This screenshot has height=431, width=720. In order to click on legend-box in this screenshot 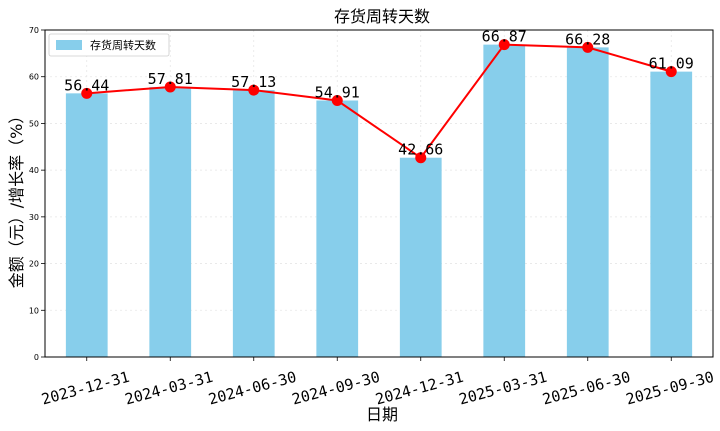, I will do `click(109, 45)`.